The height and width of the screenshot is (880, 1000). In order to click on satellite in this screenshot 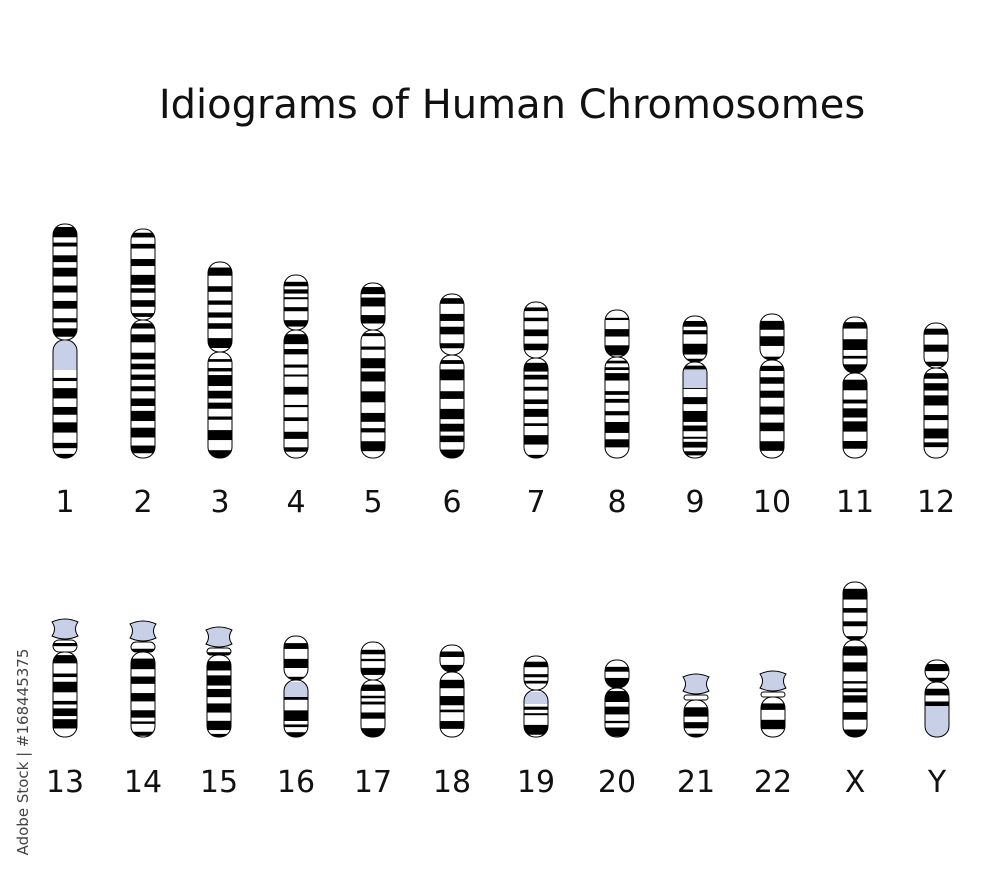, I will do `click(696, 684)`.